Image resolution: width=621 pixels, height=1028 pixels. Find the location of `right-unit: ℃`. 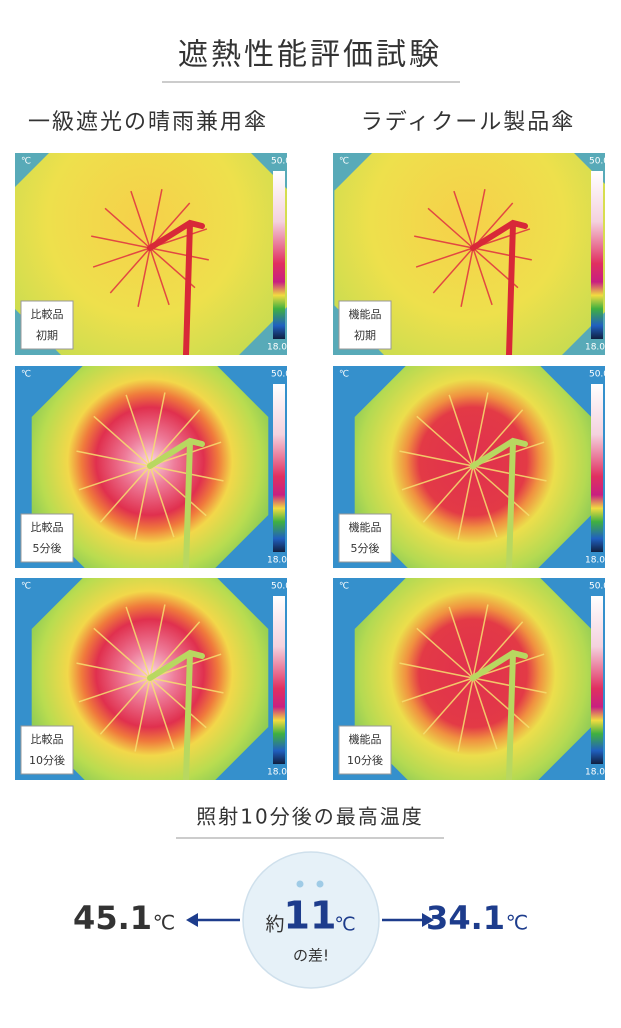

right-unit: ℃ is located at coordinates (517, 923).